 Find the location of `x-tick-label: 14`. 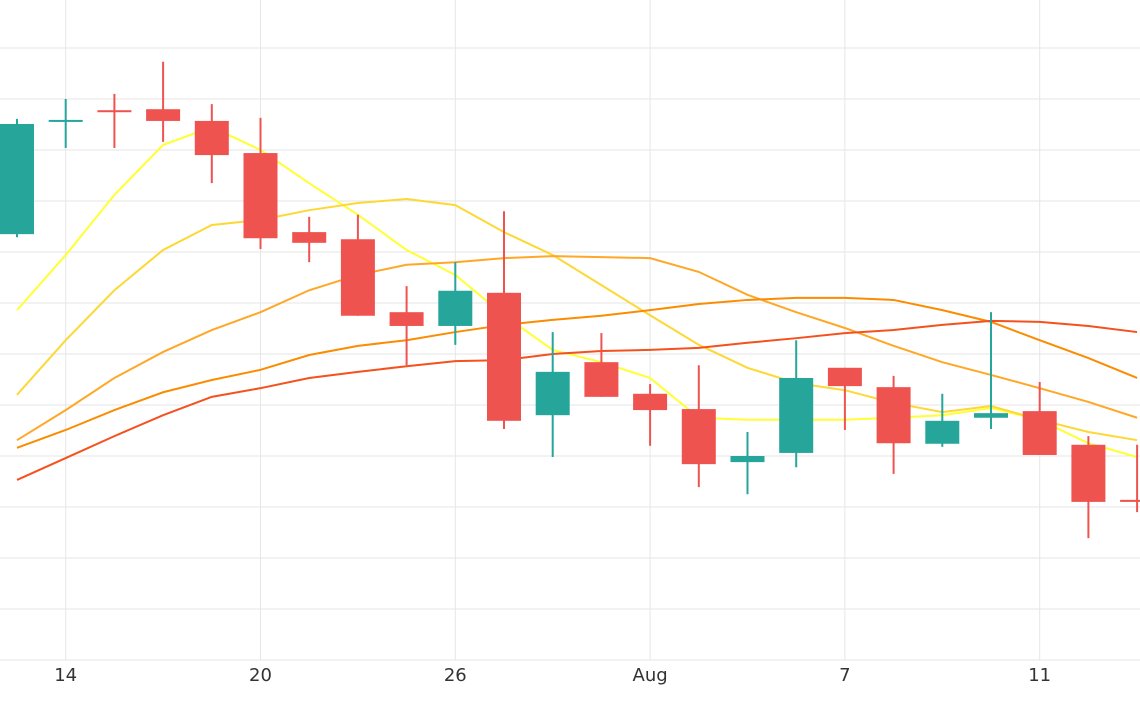

x-tick-label: 14 is located at coordinates (65, 675).